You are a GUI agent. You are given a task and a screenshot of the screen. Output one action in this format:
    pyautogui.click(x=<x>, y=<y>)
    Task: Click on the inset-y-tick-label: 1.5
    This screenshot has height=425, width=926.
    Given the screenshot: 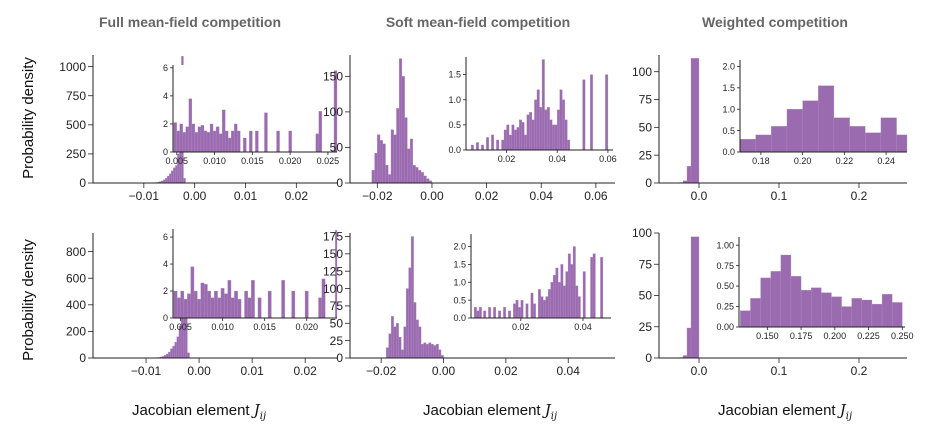 What is the action you would take?
    pyautogui.click(x=728, y=88)
    